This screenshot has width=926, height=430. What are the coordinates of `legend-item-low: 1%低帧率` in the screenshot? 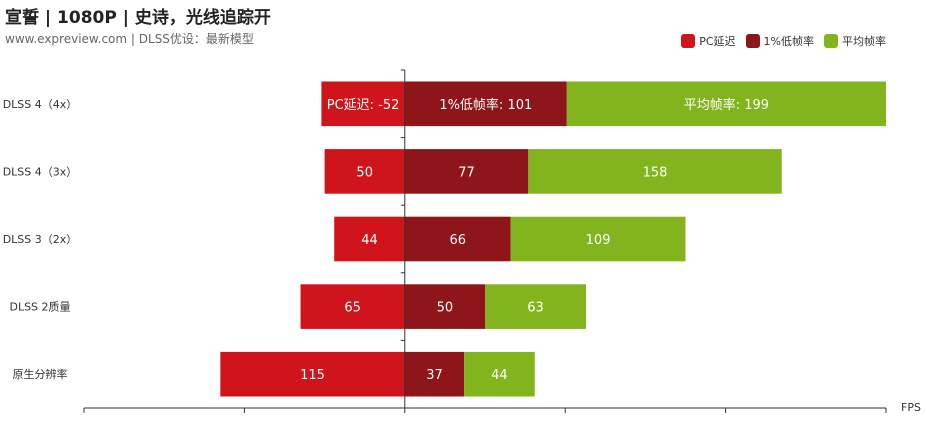 It's located at (779, 41).